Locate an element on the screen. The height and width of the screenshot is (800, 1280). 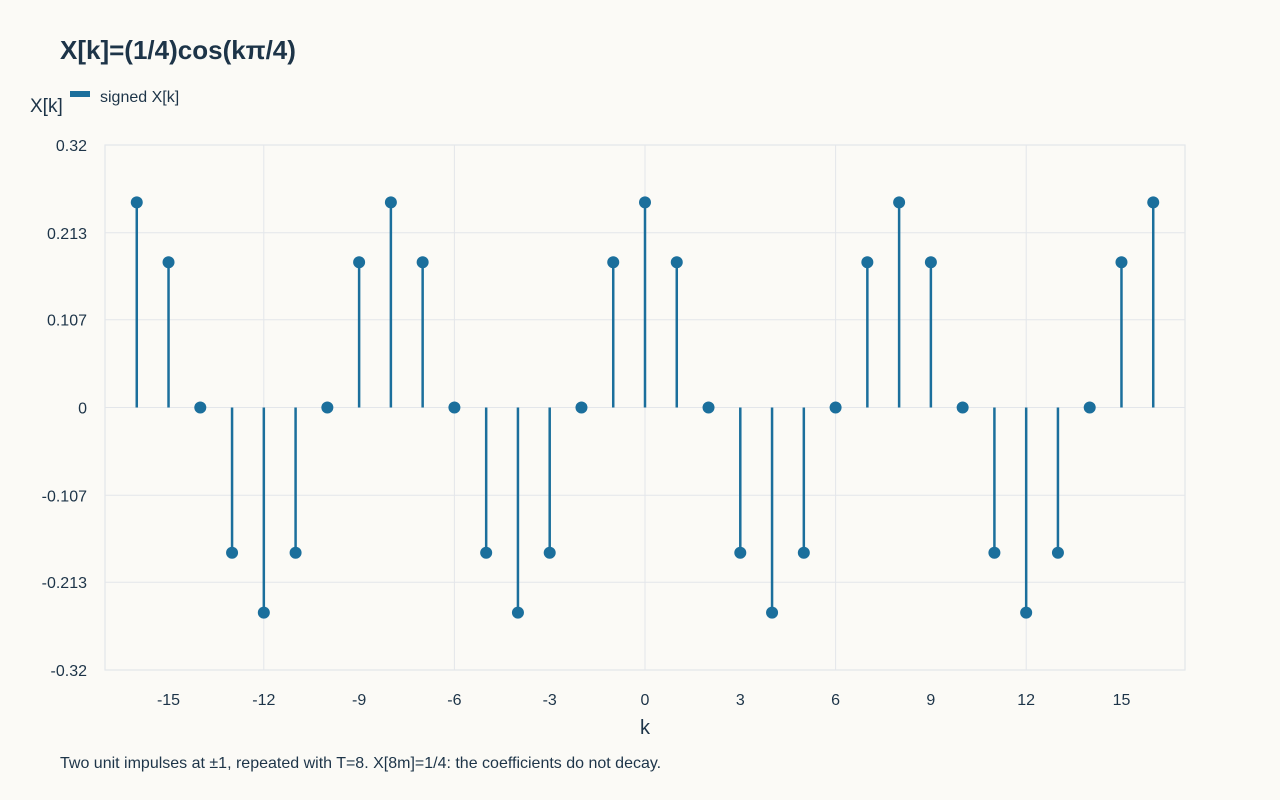
y-tick-label: 0.107 is located at coordinates (67, 321).